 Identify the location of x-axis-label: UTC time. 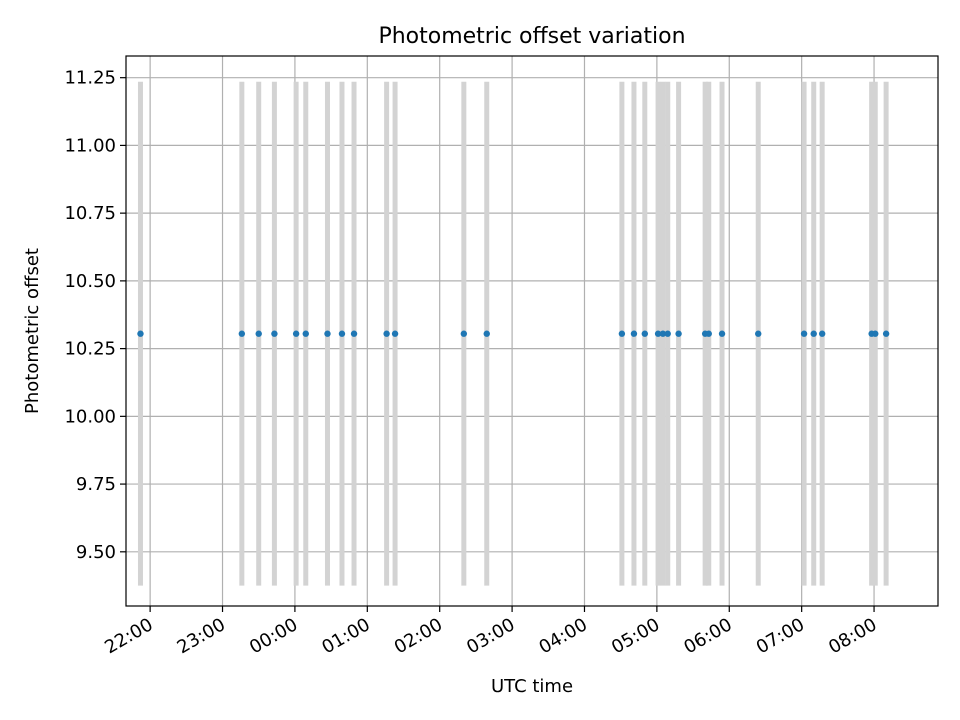
(532, 686).